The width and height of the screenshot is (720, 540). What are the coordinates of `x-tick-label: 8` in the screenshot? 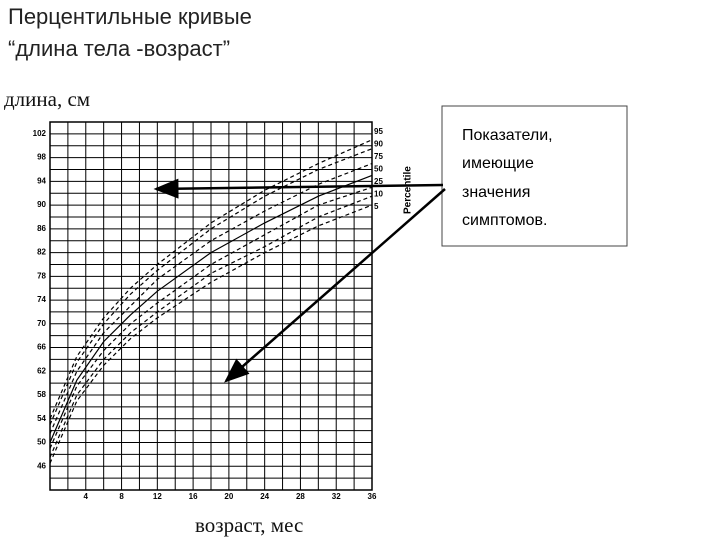 It's located at (121, 496).